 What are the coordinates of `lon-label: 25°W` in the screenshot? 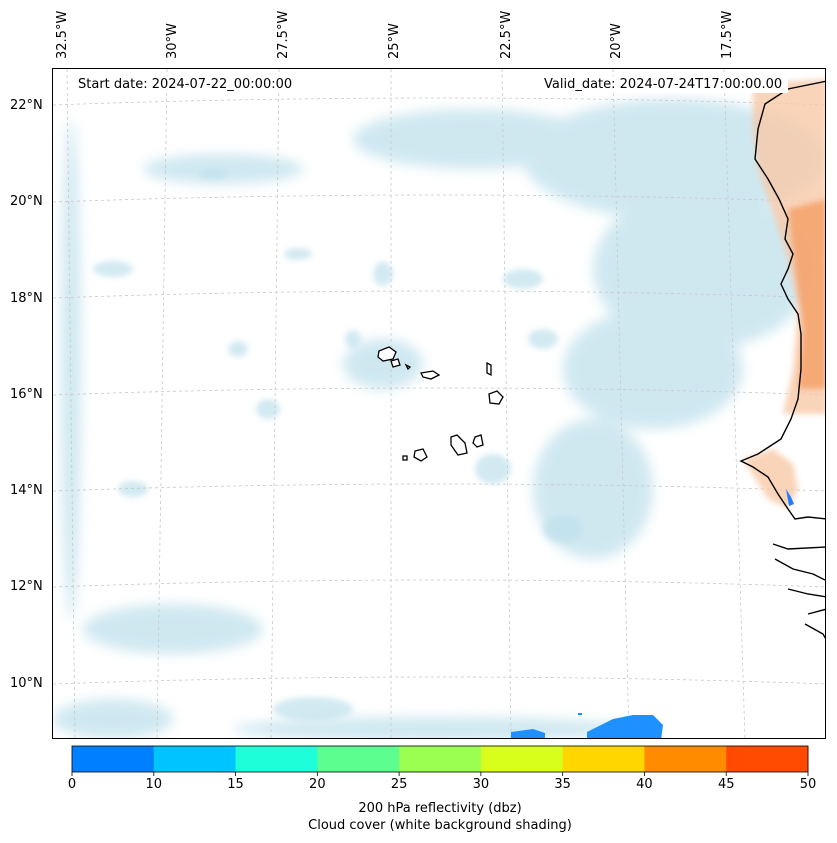 It's located at (394, 41).